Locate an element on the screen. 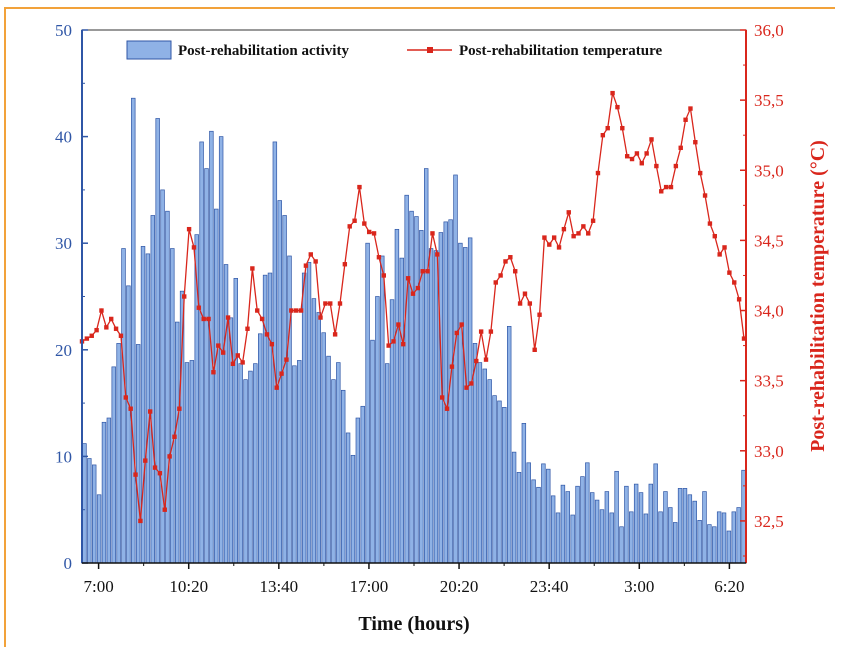  x-tick-label: 7:00 is located at coordinates (98, 586).